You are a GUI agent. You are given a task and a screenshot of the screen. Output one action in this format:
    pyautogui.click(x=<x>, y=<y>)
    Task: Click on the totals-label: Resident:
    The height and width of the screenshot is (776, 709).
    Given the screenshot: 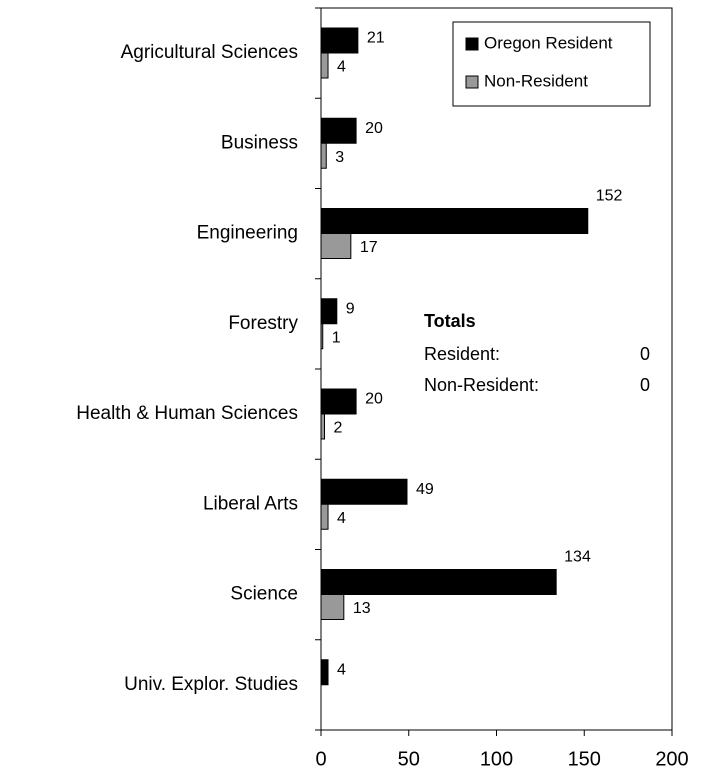 What is the action you would take?
    pyautogui.click(x=462, y=354)
    